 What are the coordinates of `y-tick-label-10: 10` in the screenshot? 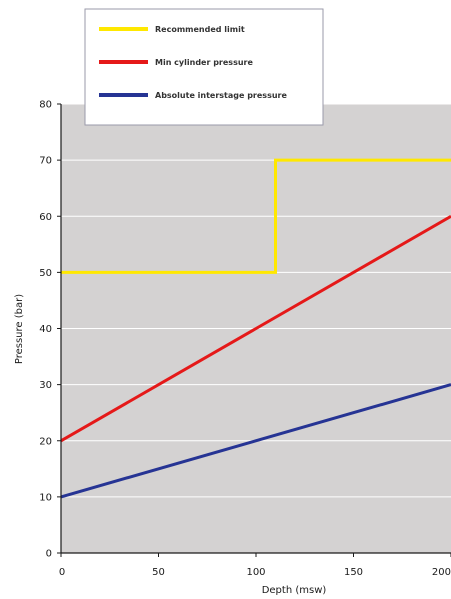 It's located at (45, 497).